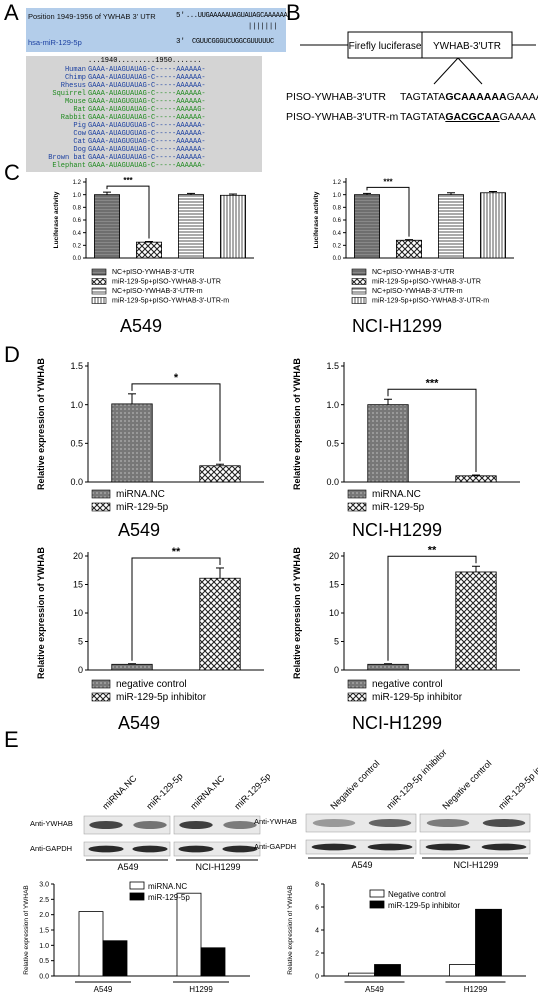 This screenshot has height=1000, width=538. Describe the element at coordinates (79, 150) in the screenshot. I see `species-name: Dog` at that location.